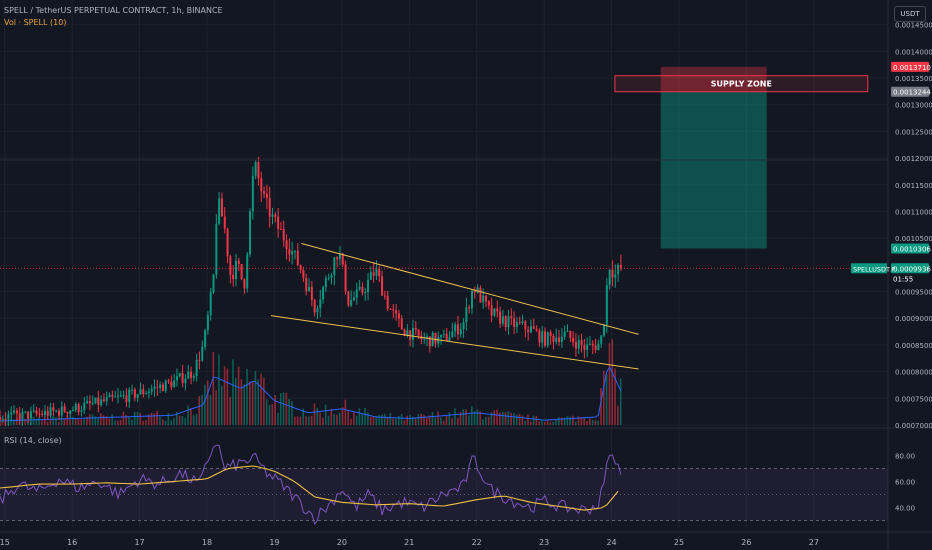 The image size is (932, 550). I want to click on currency-button: USDT, so click(910, 14).